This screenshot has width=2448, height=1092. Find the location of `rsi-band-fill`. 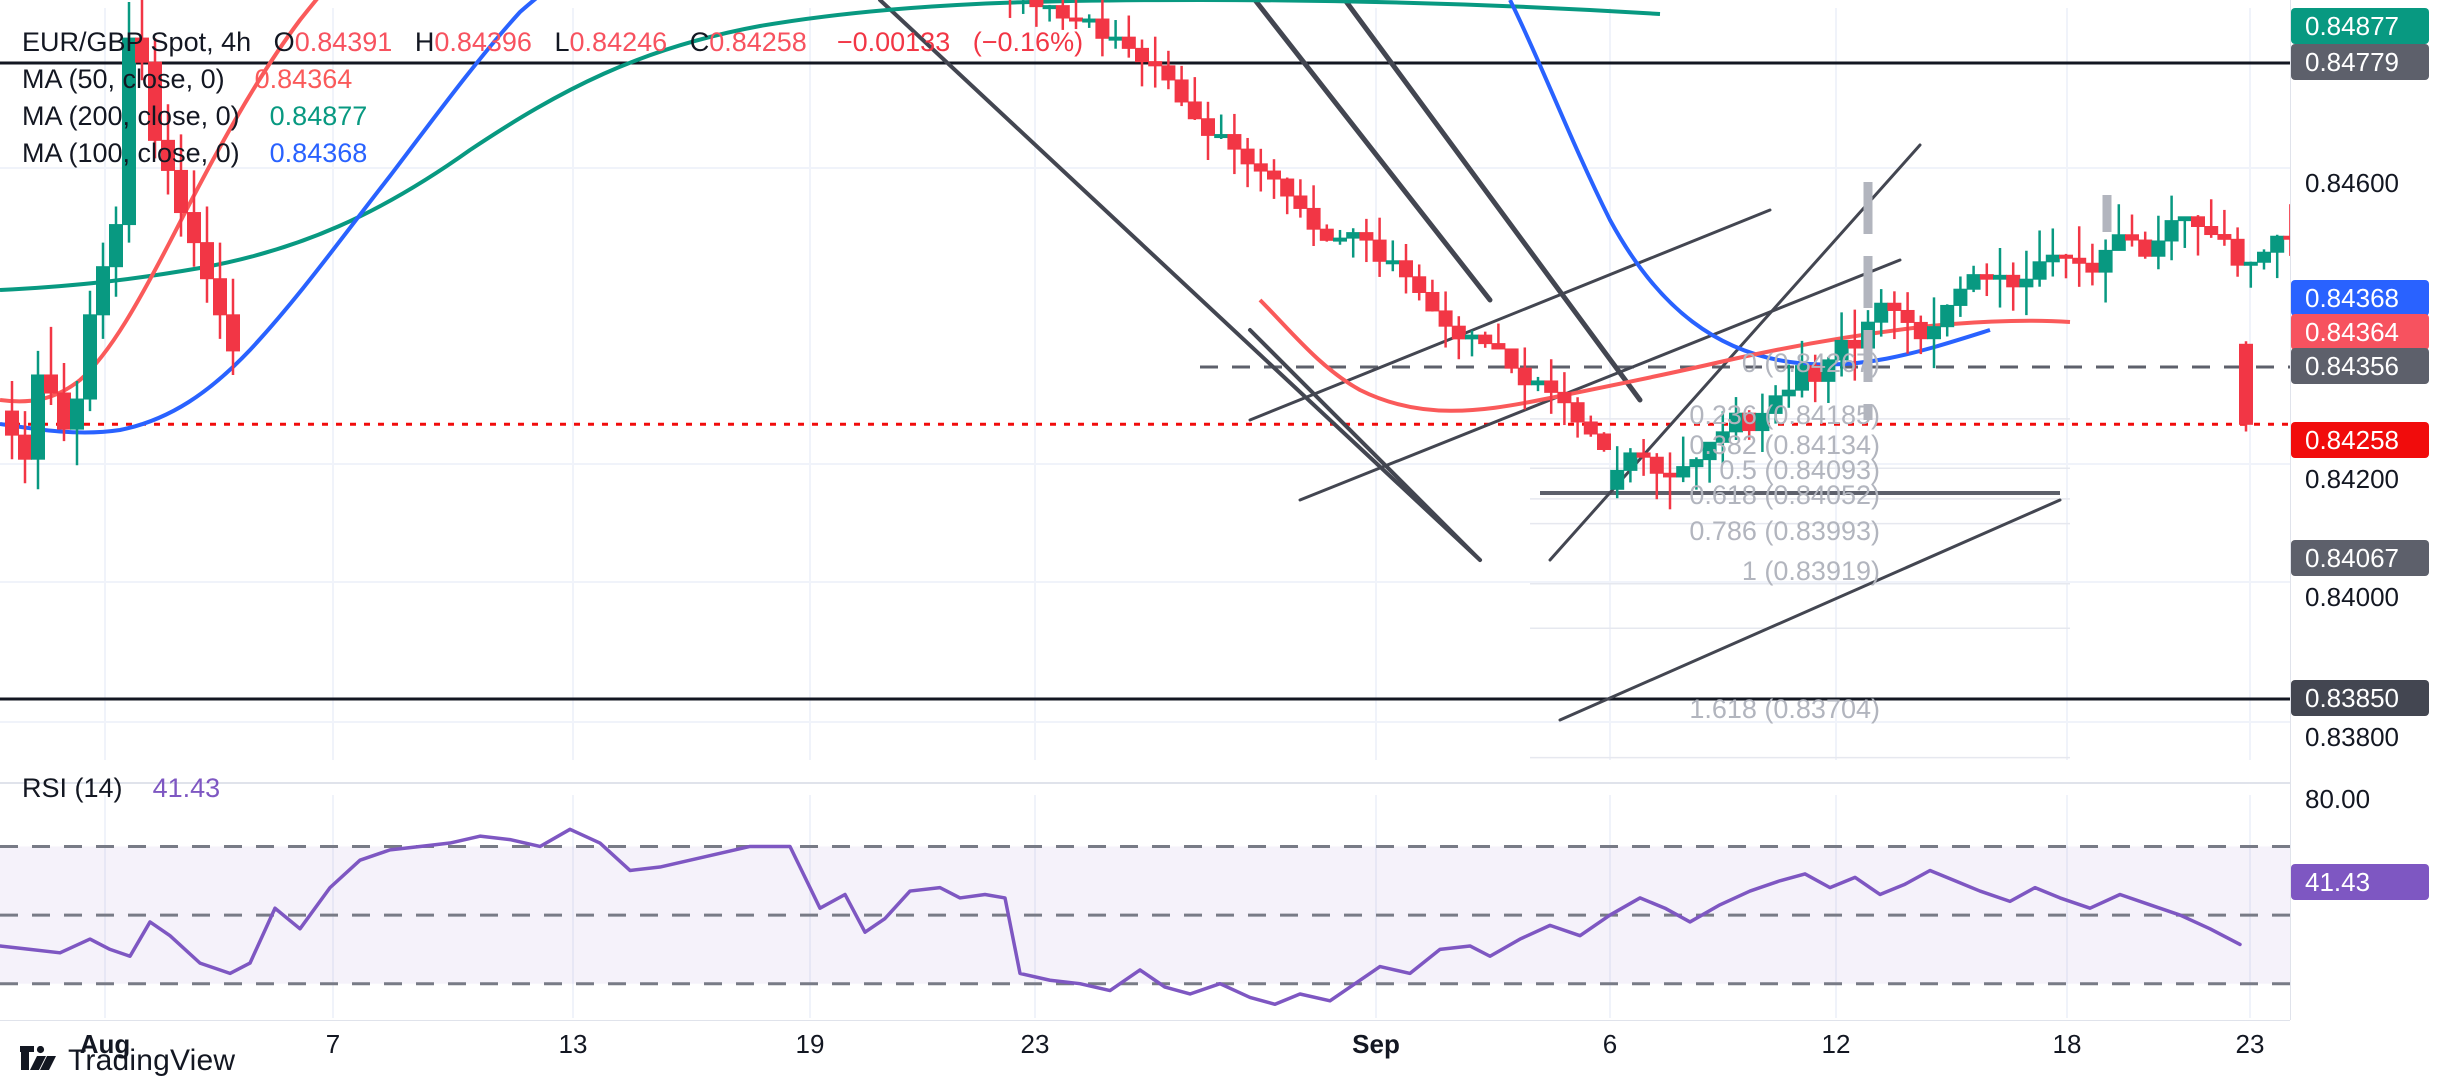

rsi-band-fill is located at coordinates (1145, 915).